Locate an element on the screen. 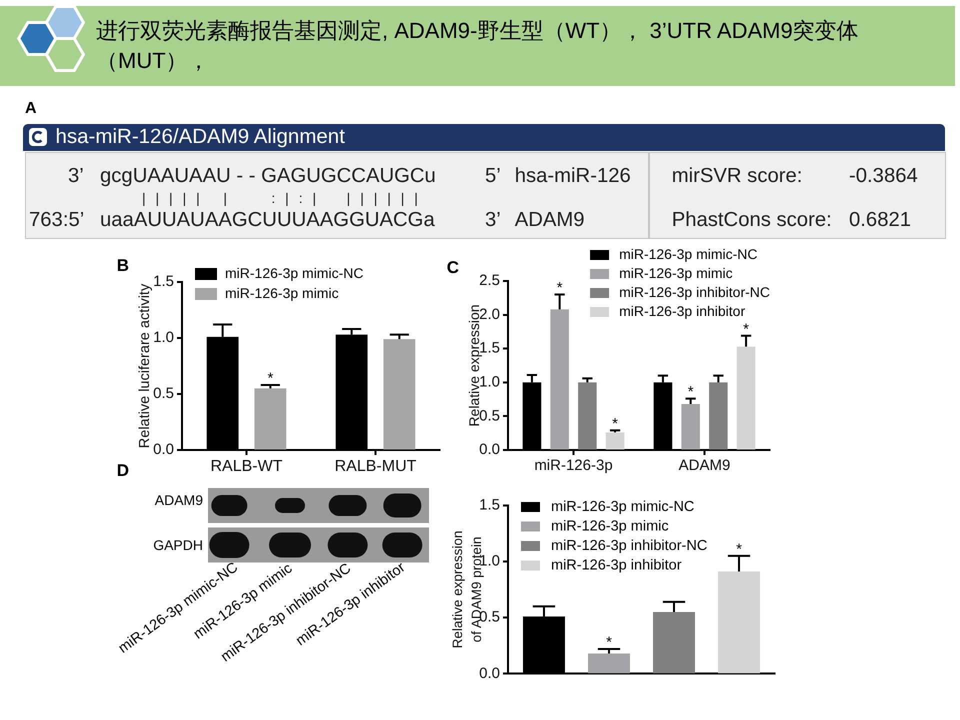 The width and height of the screenshot is (960, 720). y-tick-label: 2.0 is located at coordinates (489, 314).